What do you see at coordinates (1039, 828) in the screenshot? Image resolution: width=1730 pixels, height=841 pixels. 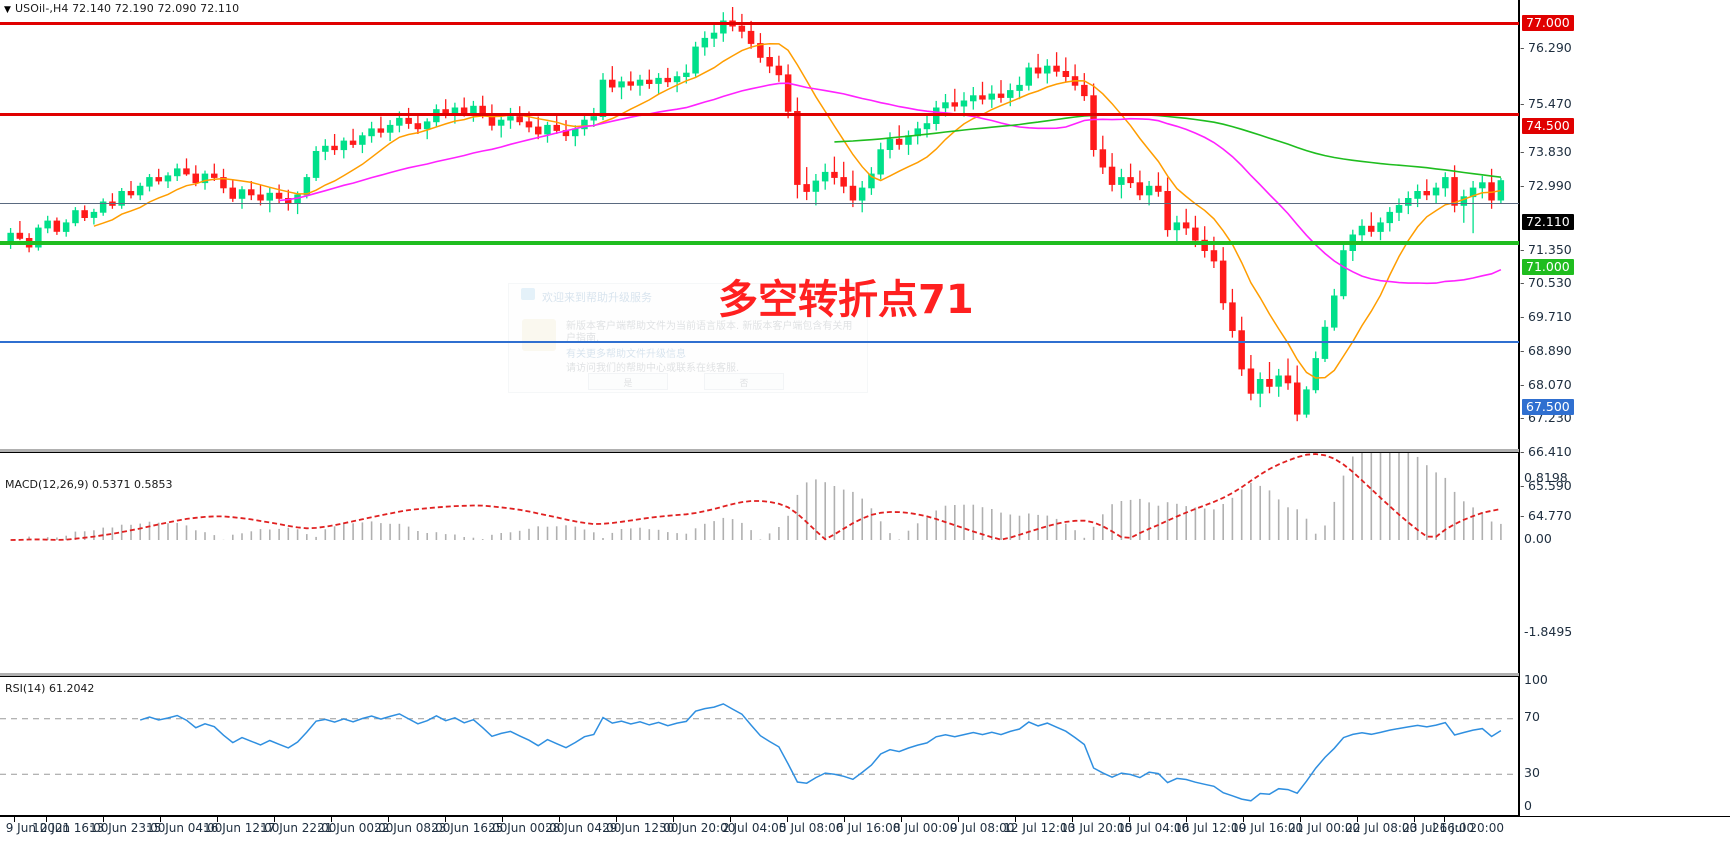 I see `time-tick-label: 12 Jul 12:00` at bounding box center [1039, 828].